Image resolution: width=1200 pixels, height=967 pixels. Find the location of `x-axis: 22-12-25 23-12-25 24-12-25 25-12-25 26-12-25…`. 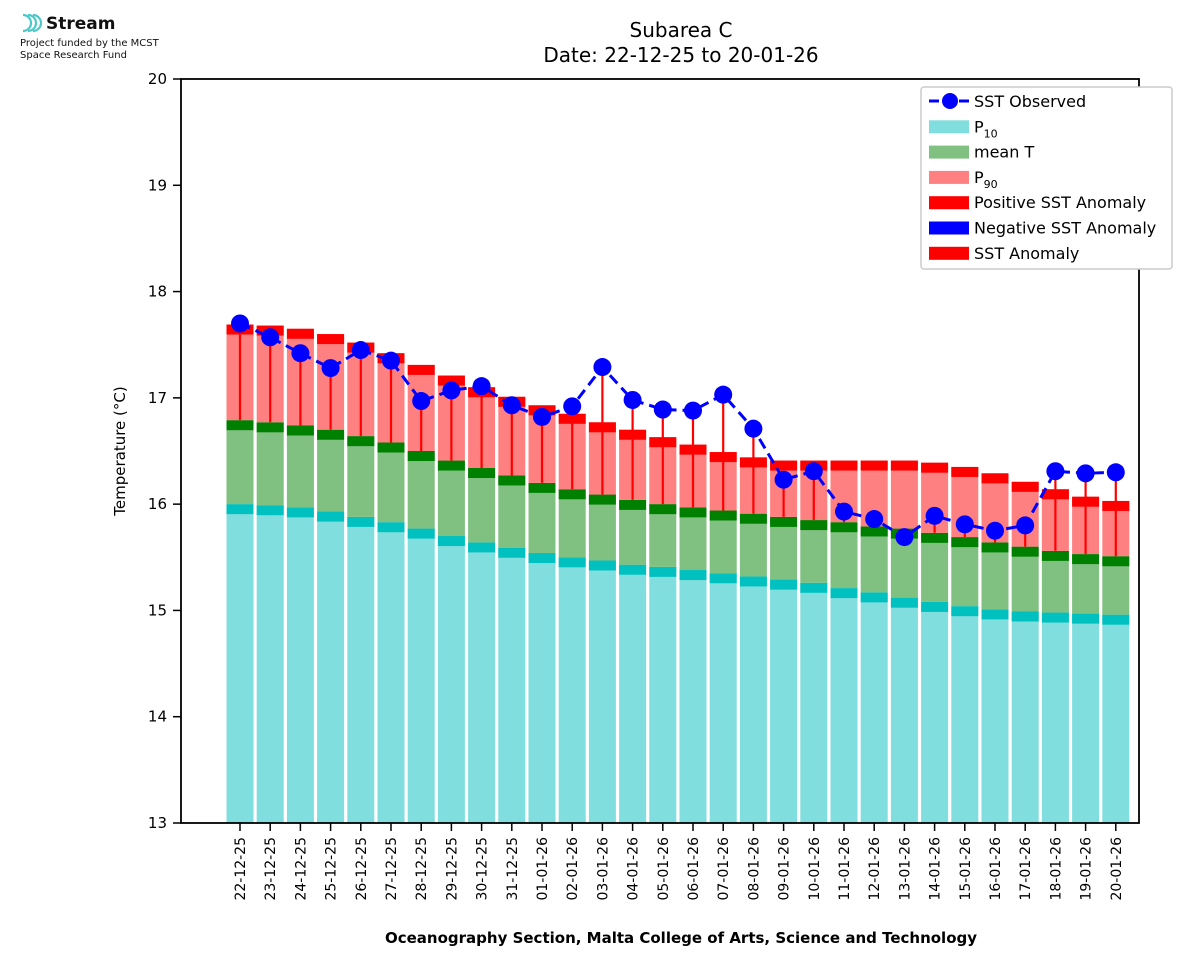

x-axis: 22-12-25 23-12-25 24-12-25 25-12-25 26-12-25… is located at coordinates (679, 862).